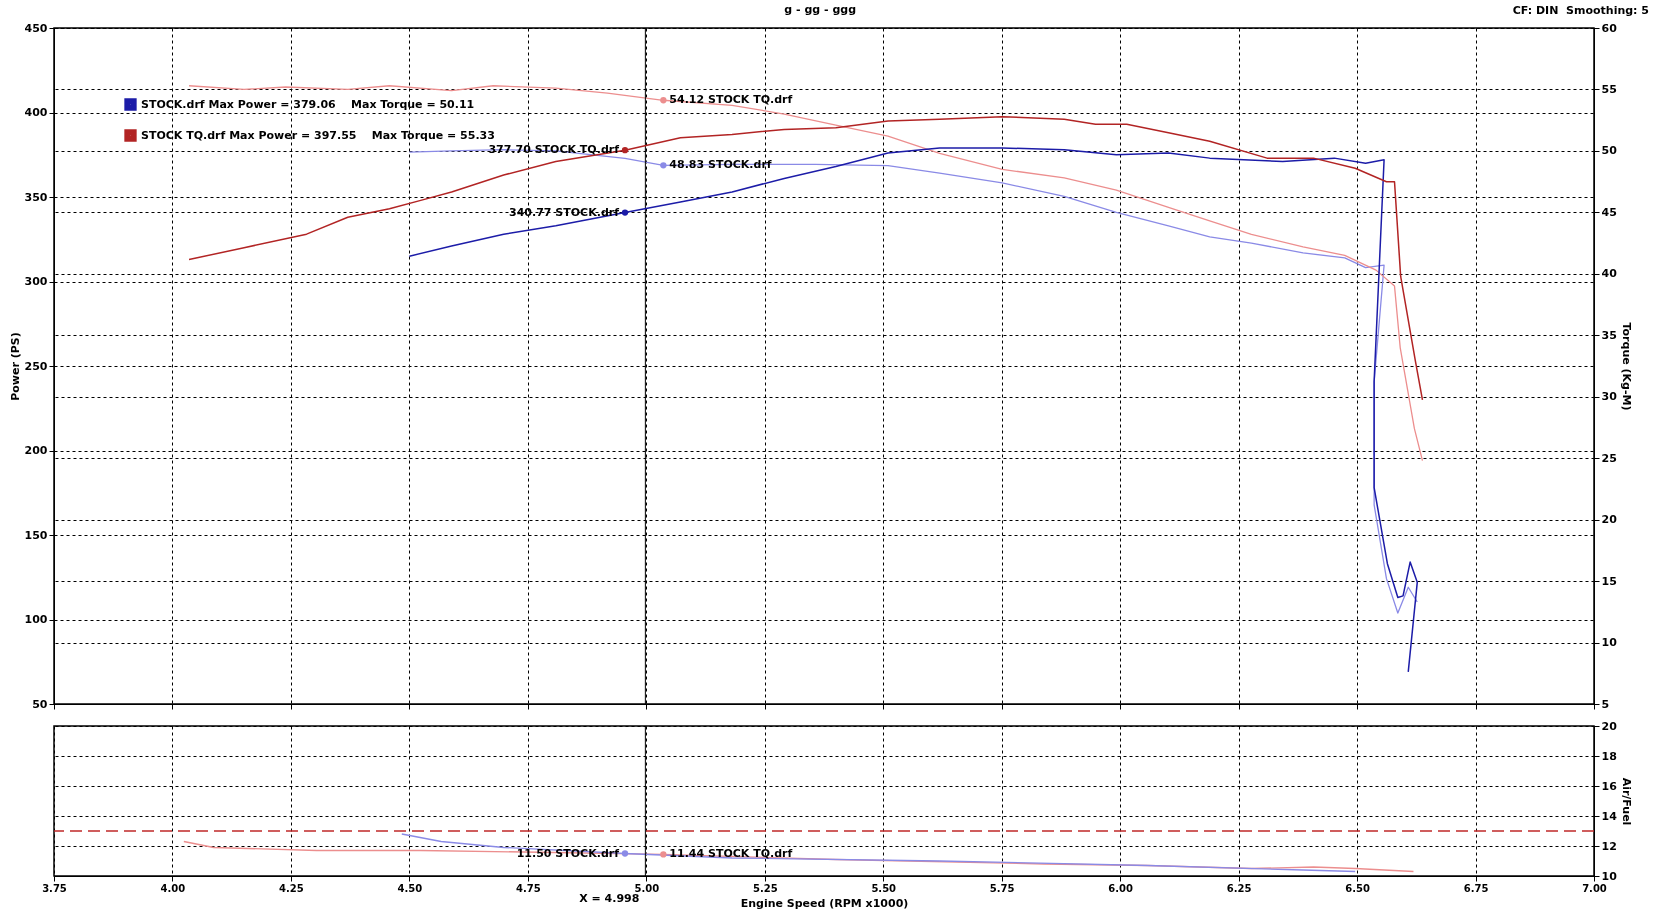 This screenshot has width=1657, height=923. Describe the element at coordinates (1609, 816) in the screenshot. I see `y2-tick-label: 14` at that location.